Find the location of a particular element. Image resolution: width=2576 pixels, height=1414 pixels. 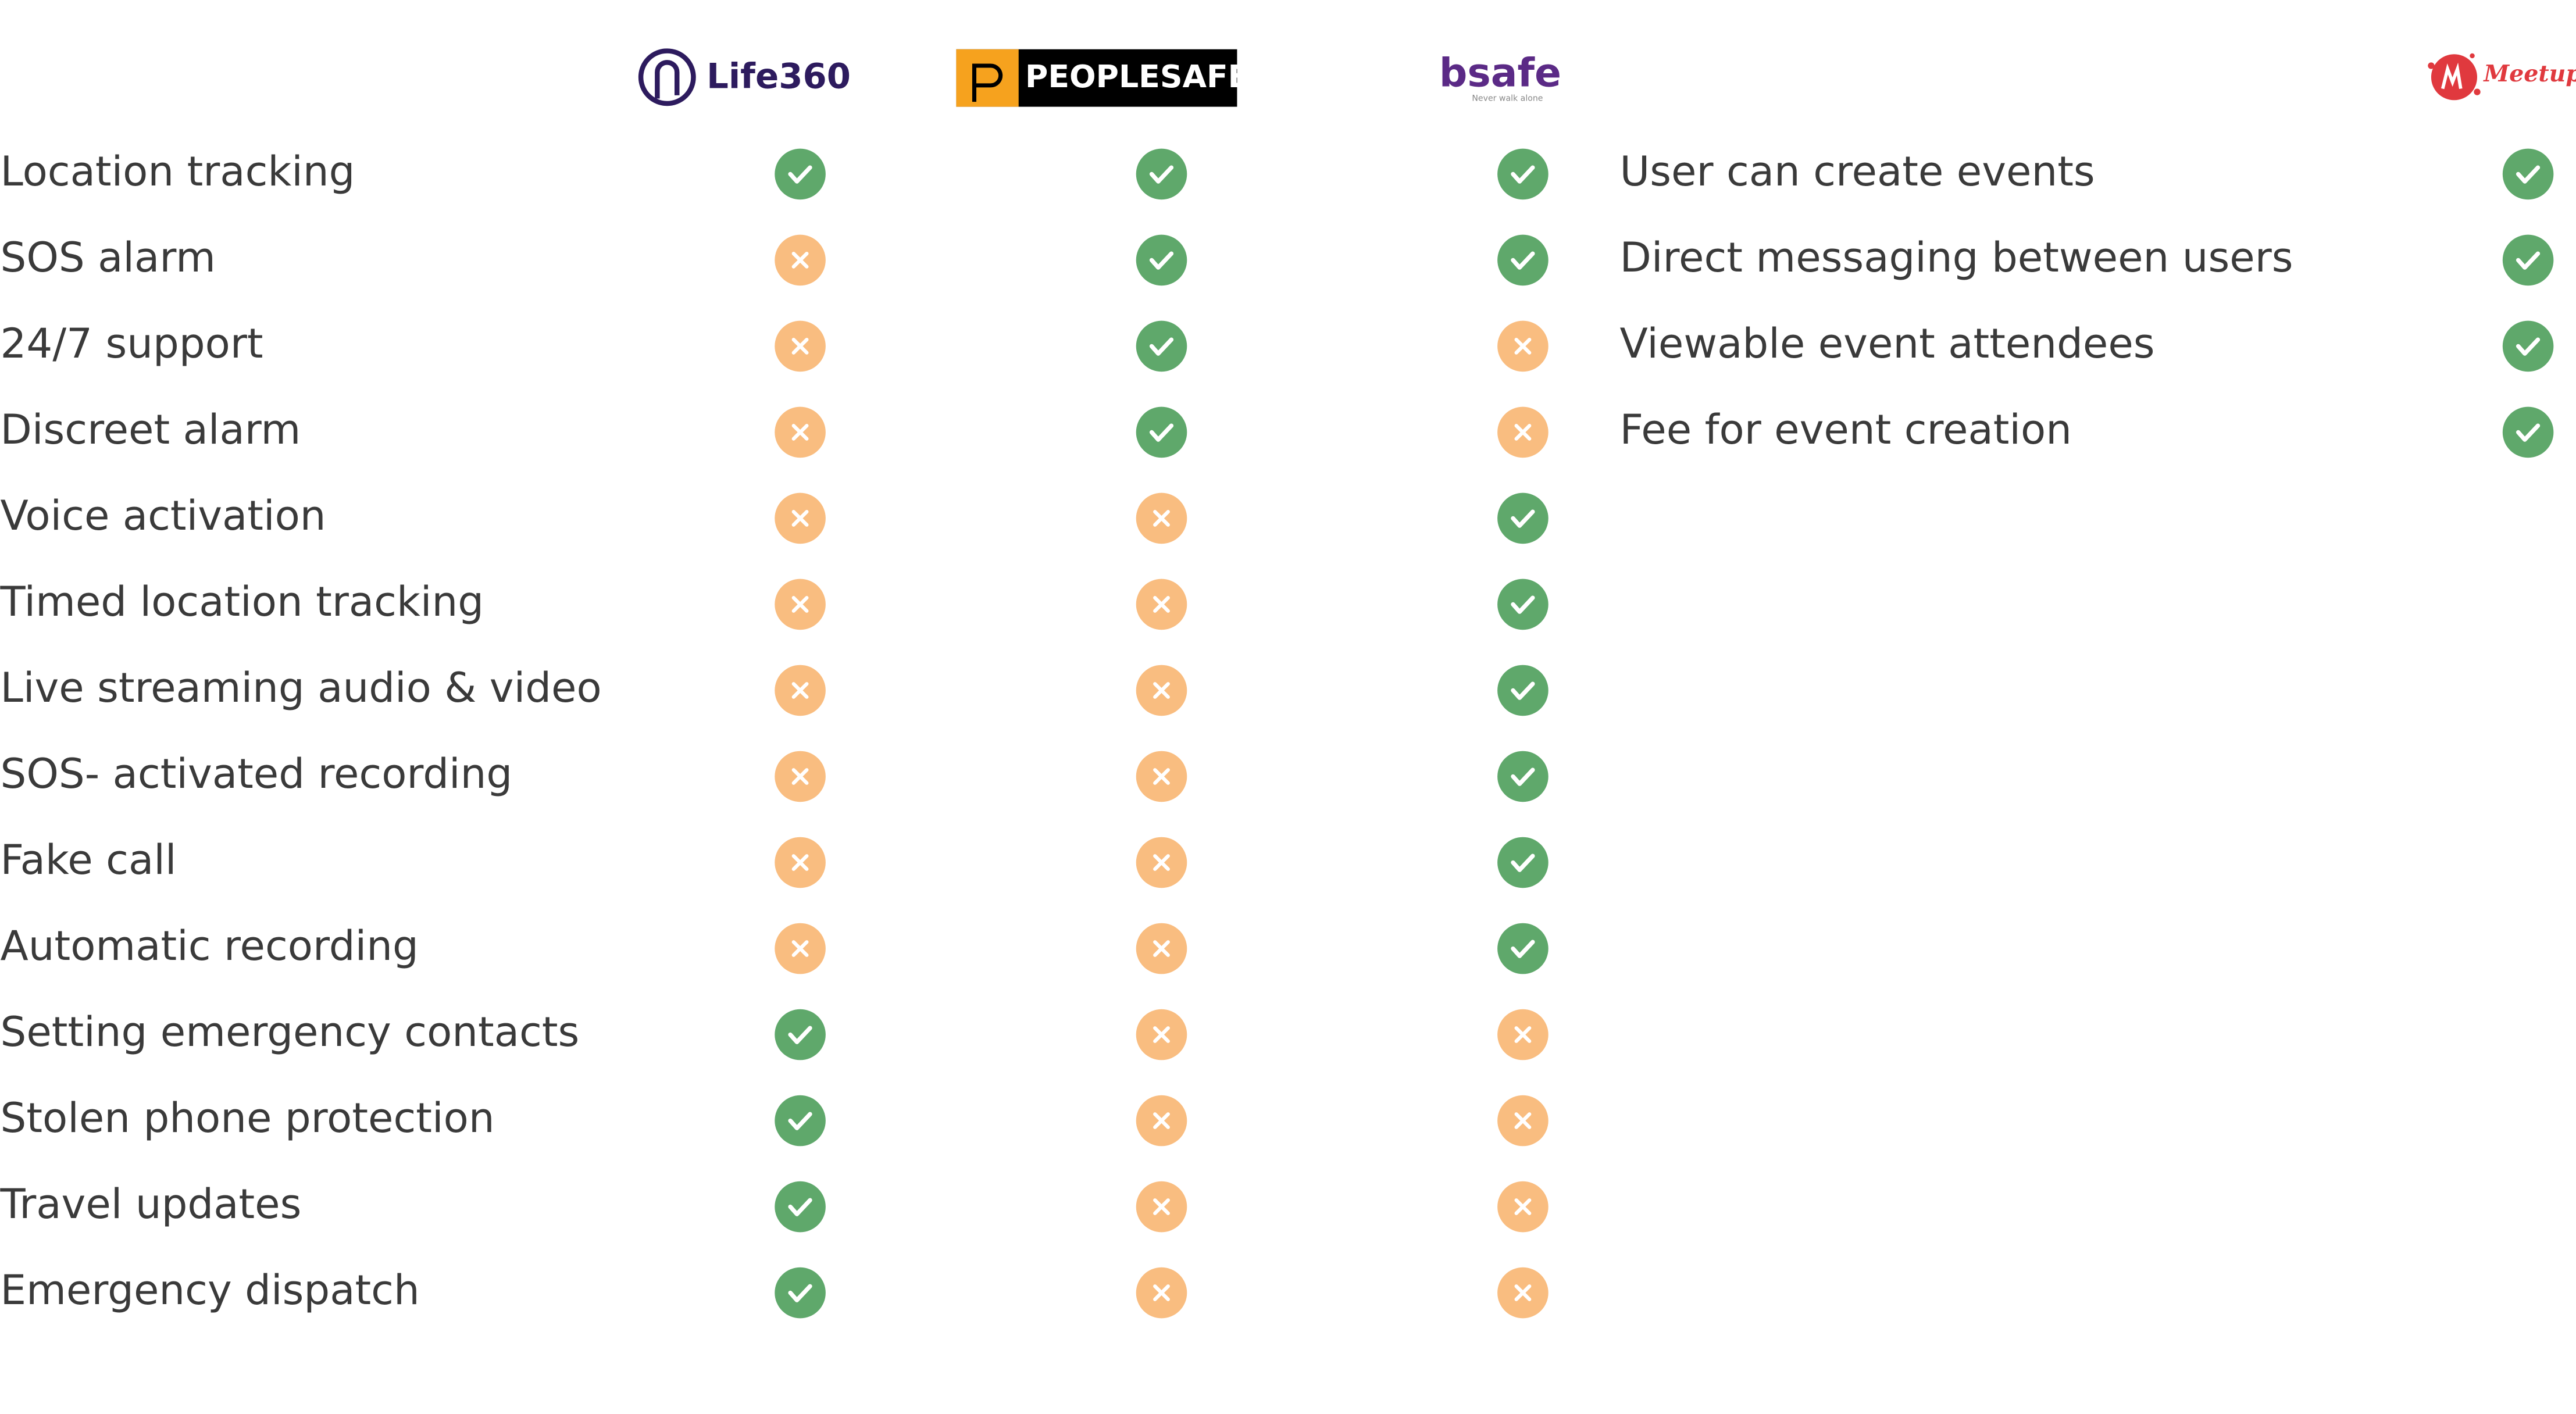

feature-label: User can create events is located at coordinates (1858, 171).